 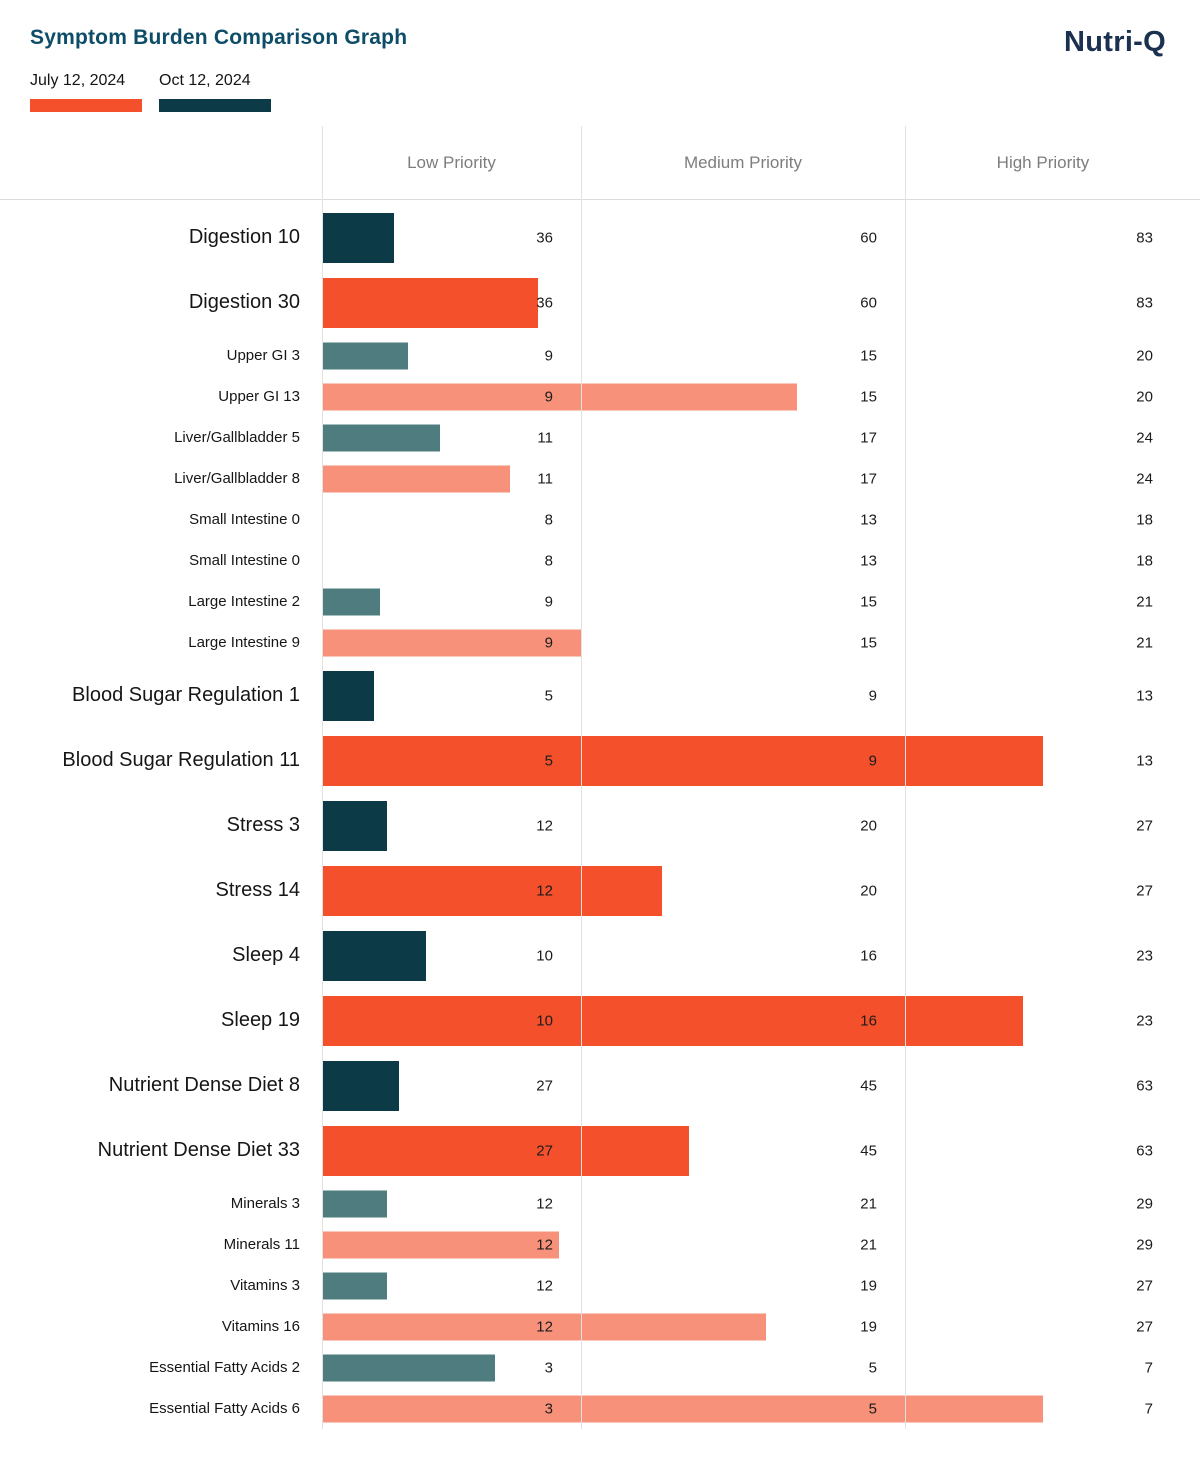 I want to click on high-threshold-value: 18, so click(x=1144, y=519).